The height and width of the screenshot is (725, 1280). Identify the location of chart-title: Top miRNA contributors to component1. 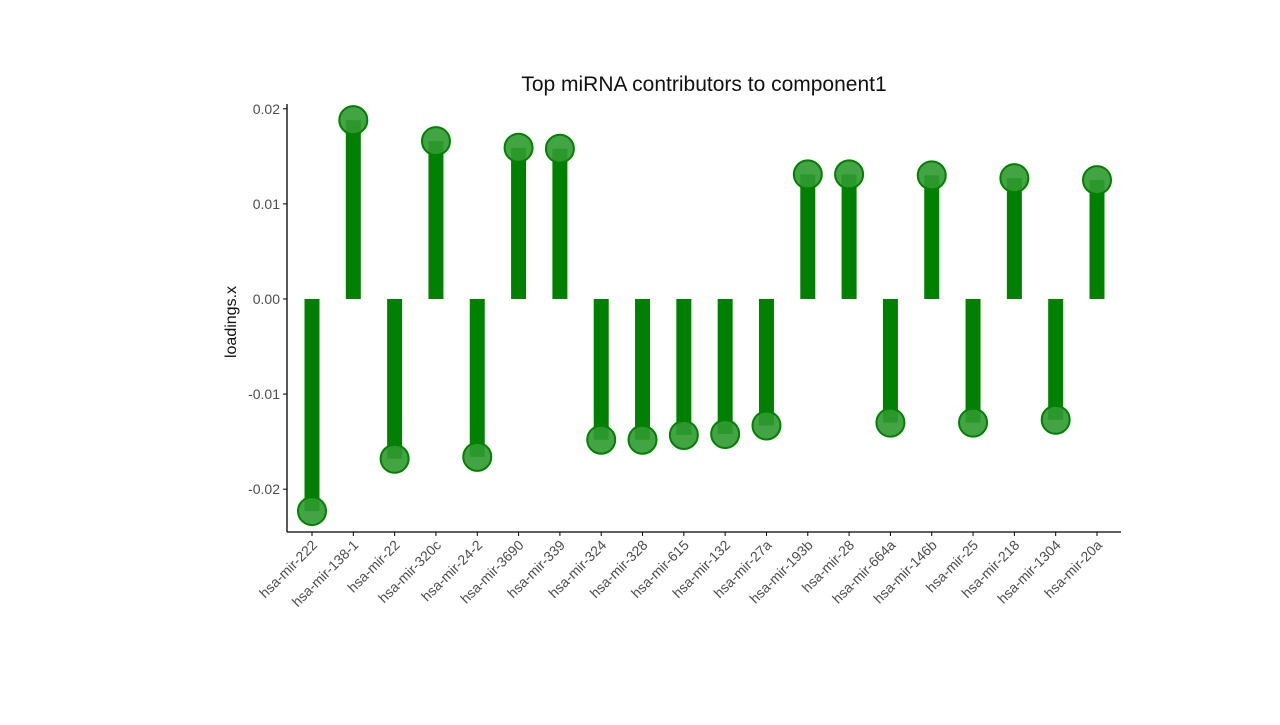
(703, 84).